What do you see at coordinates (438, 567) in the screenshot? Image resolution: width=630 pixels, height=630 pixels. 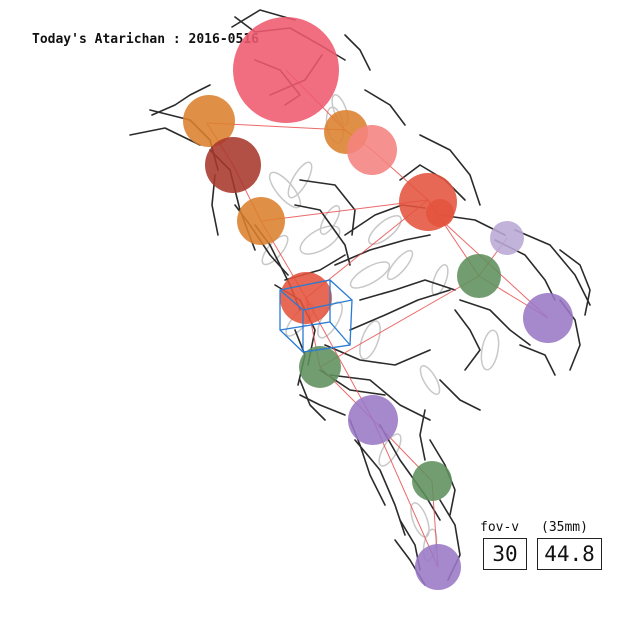 I see `joint-right-foot` at bounding box center [438, 567].